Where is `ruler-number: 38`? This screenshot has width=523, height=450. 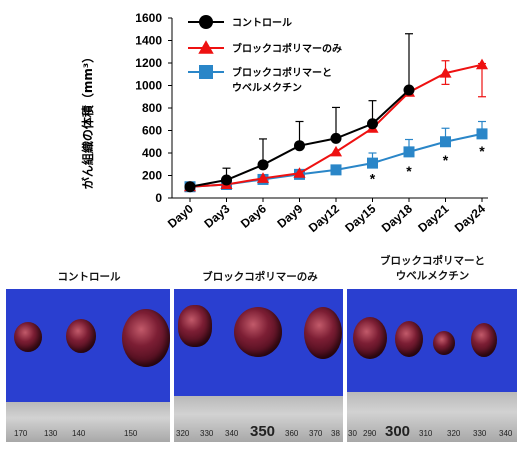
ruler-number: 38 is located at coordinates (335, 433).